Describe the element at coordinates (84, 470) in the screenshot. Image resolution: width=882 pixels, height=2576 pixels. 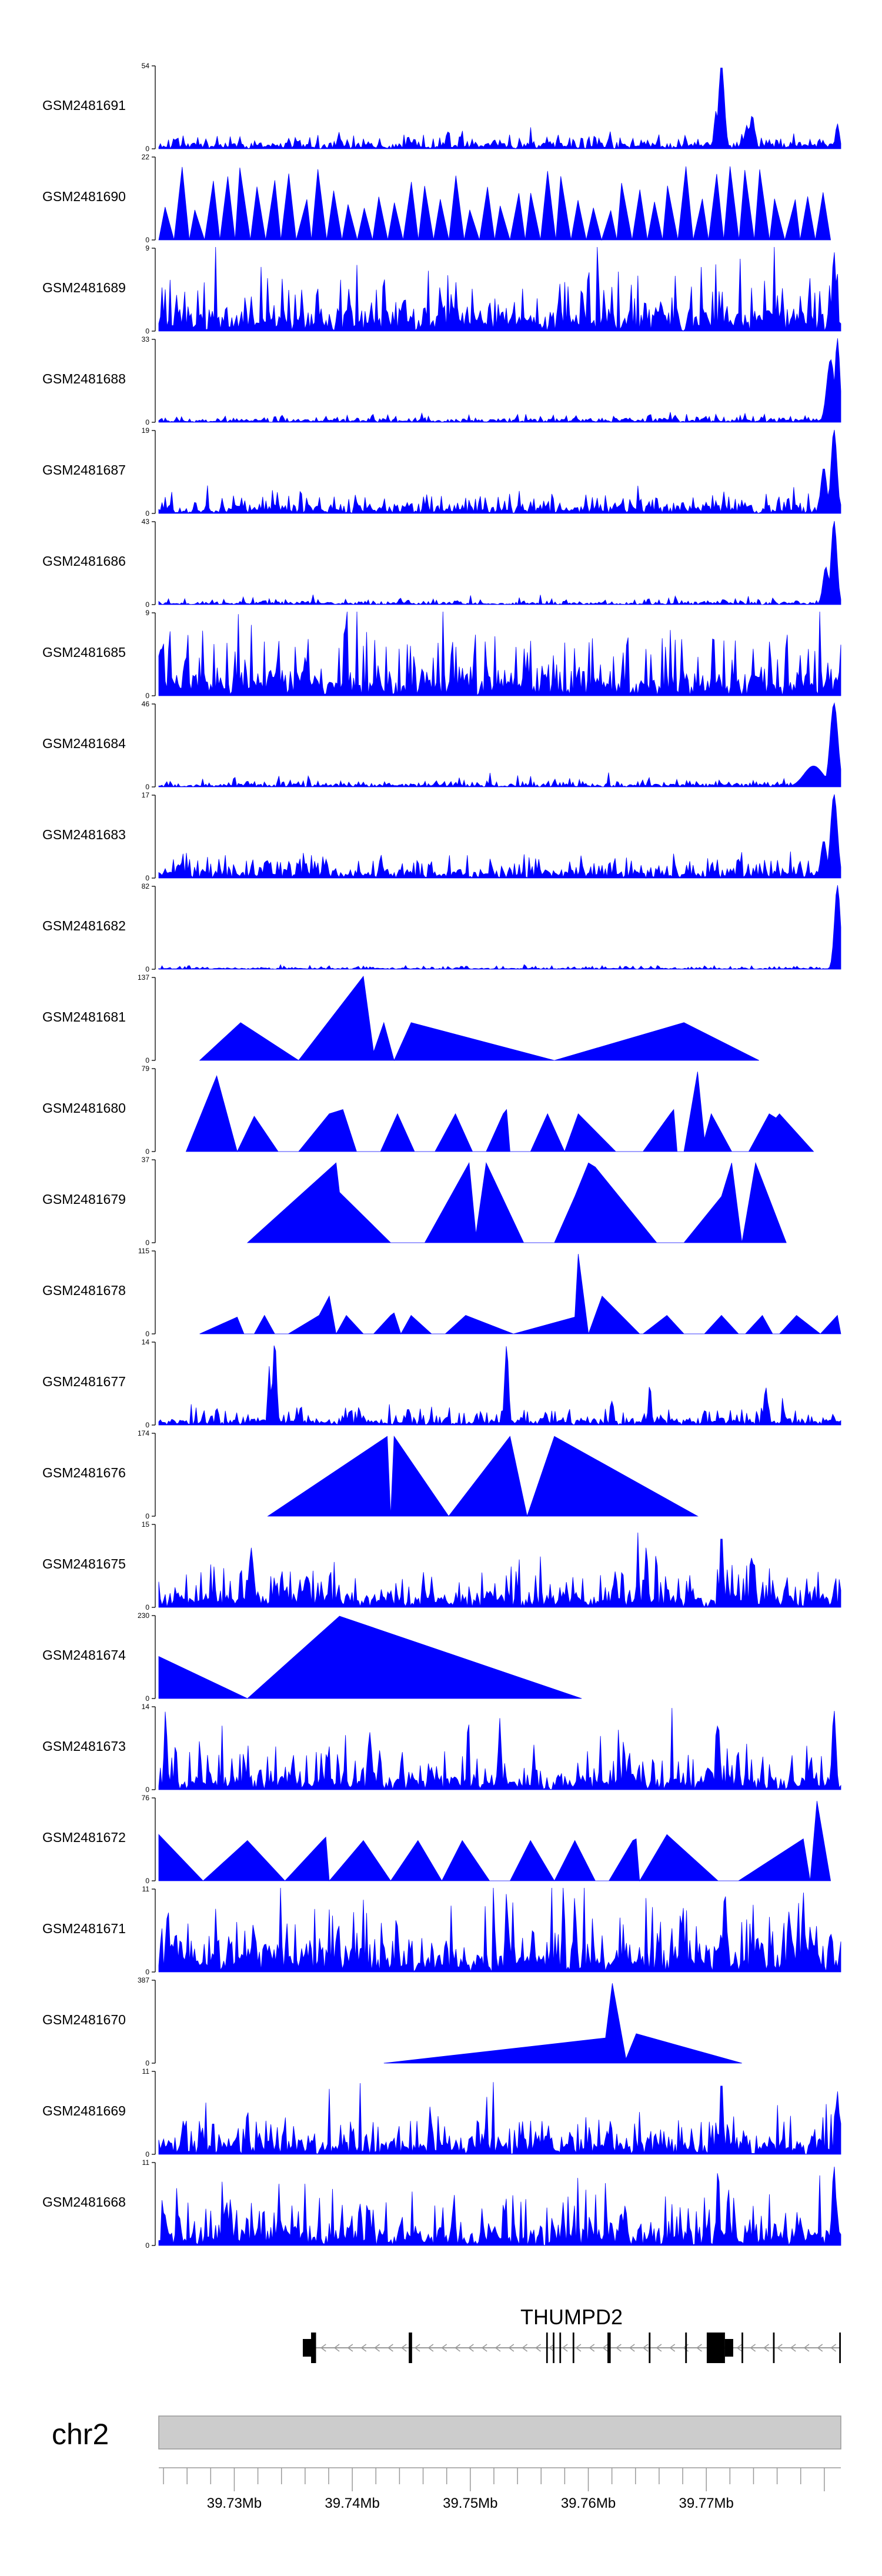
I see `track-label: GSM2481687` at that location.